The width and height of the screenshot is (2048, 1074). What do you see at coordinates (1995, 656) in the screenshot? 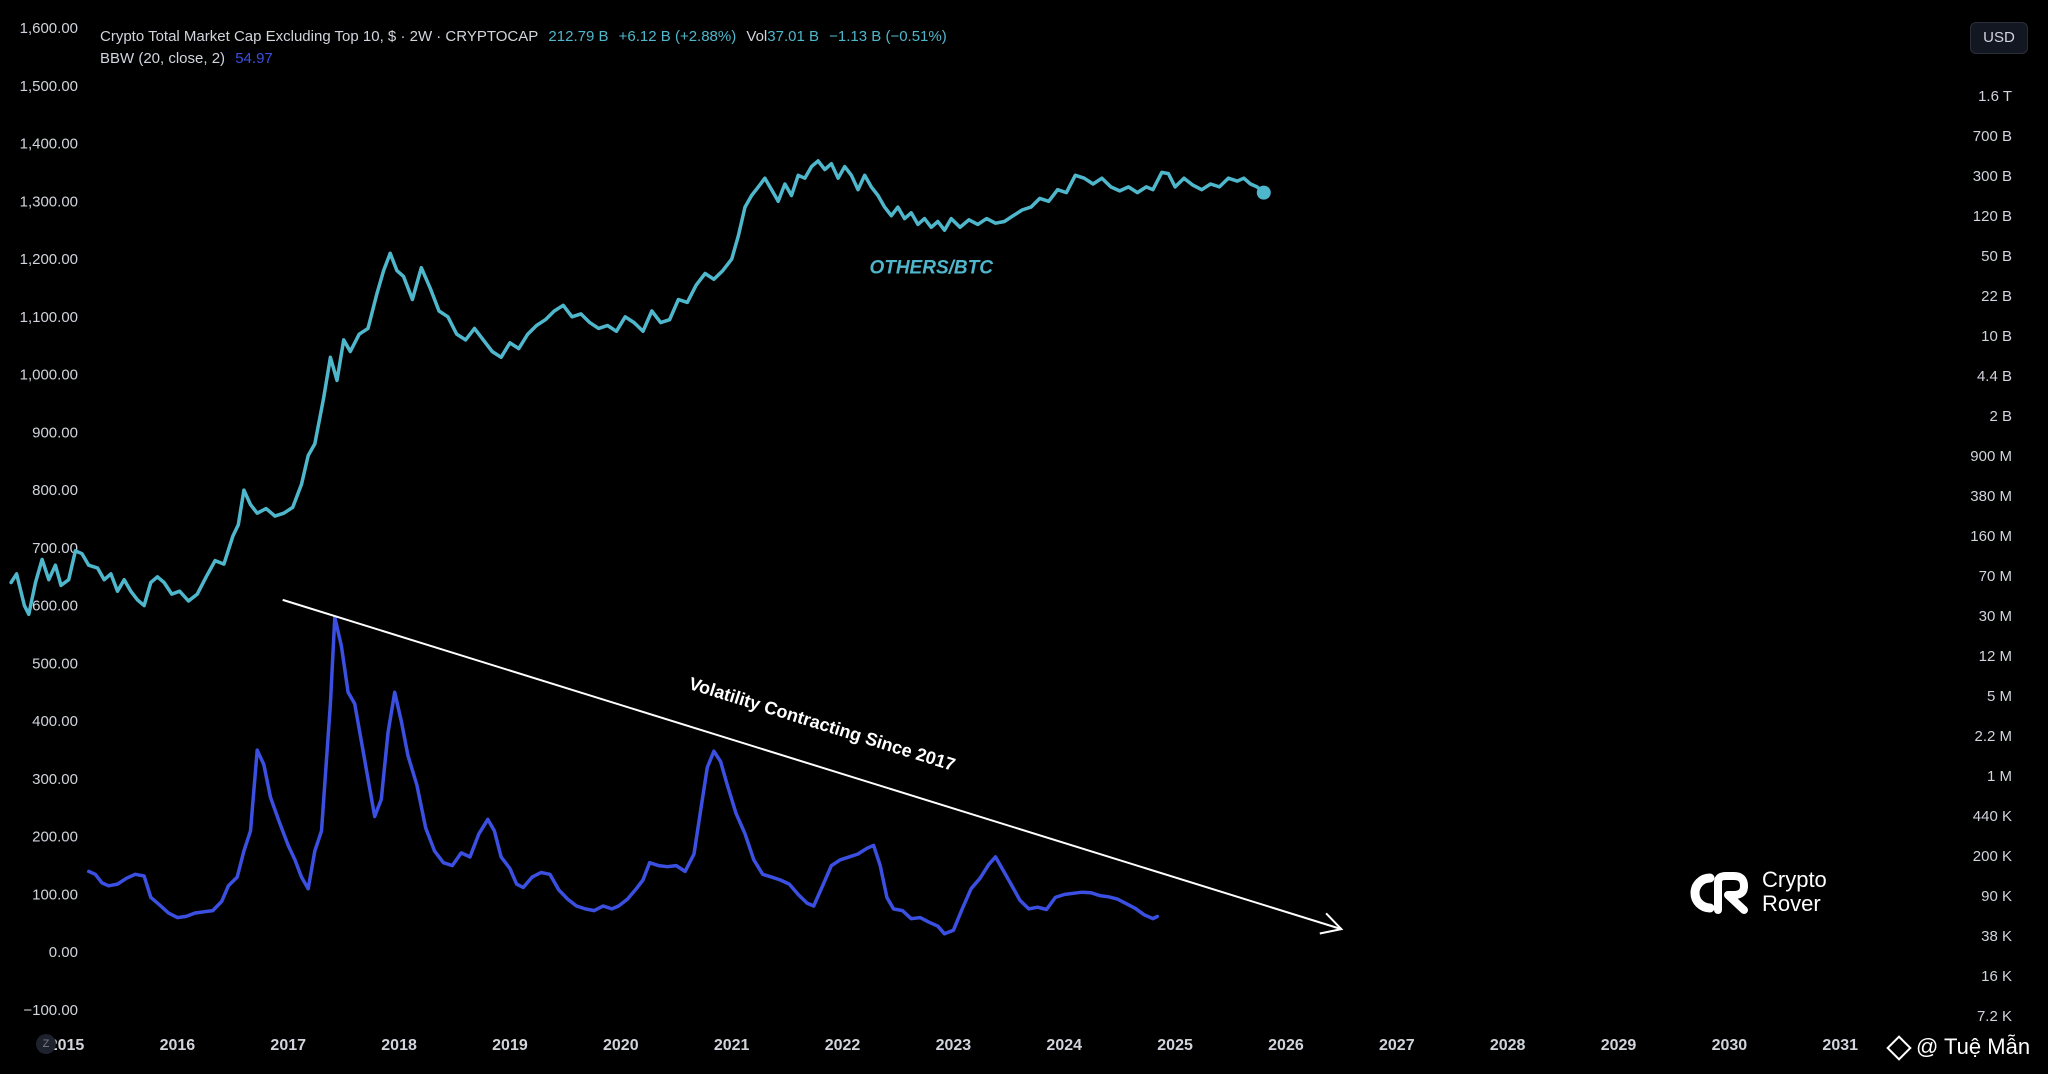
I see `right-axis-tick-label: 12 M` at bounding box center [1995, 656].